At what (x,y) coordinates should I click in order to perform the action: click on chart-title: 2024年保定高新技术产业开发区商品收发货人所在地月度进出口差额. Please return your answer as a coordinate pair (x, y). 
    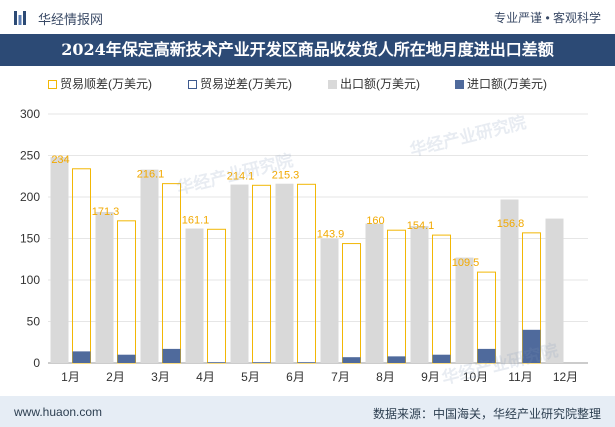
    Looking at the image, I should click on (307, 49).